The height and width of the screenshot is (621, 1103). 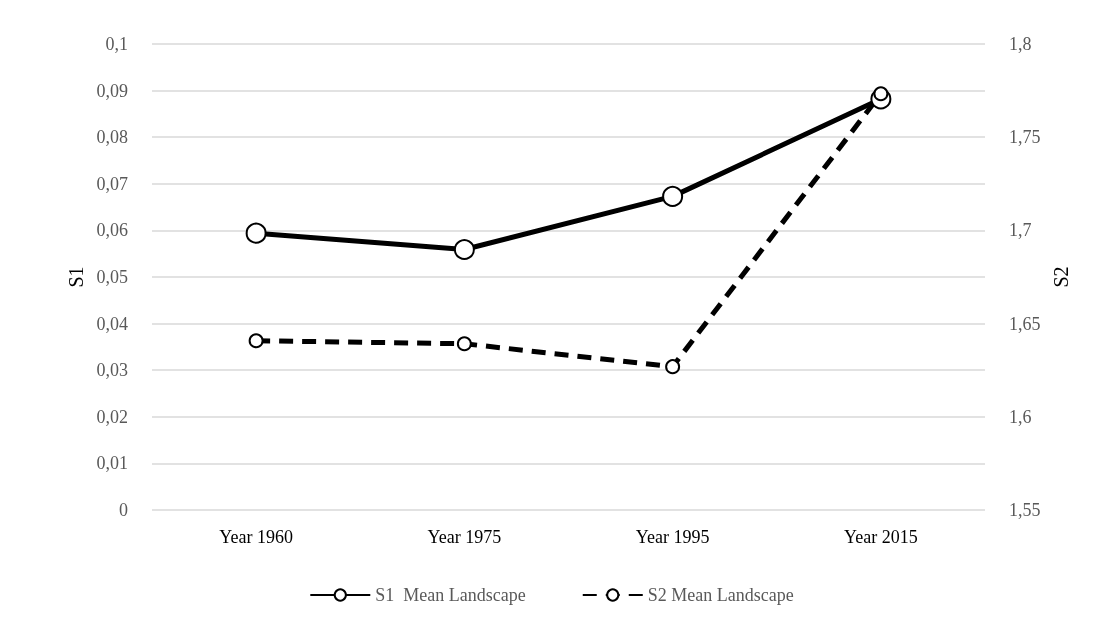 I want to click on y-tick-label: 0,07, so click(x=112, y=183).